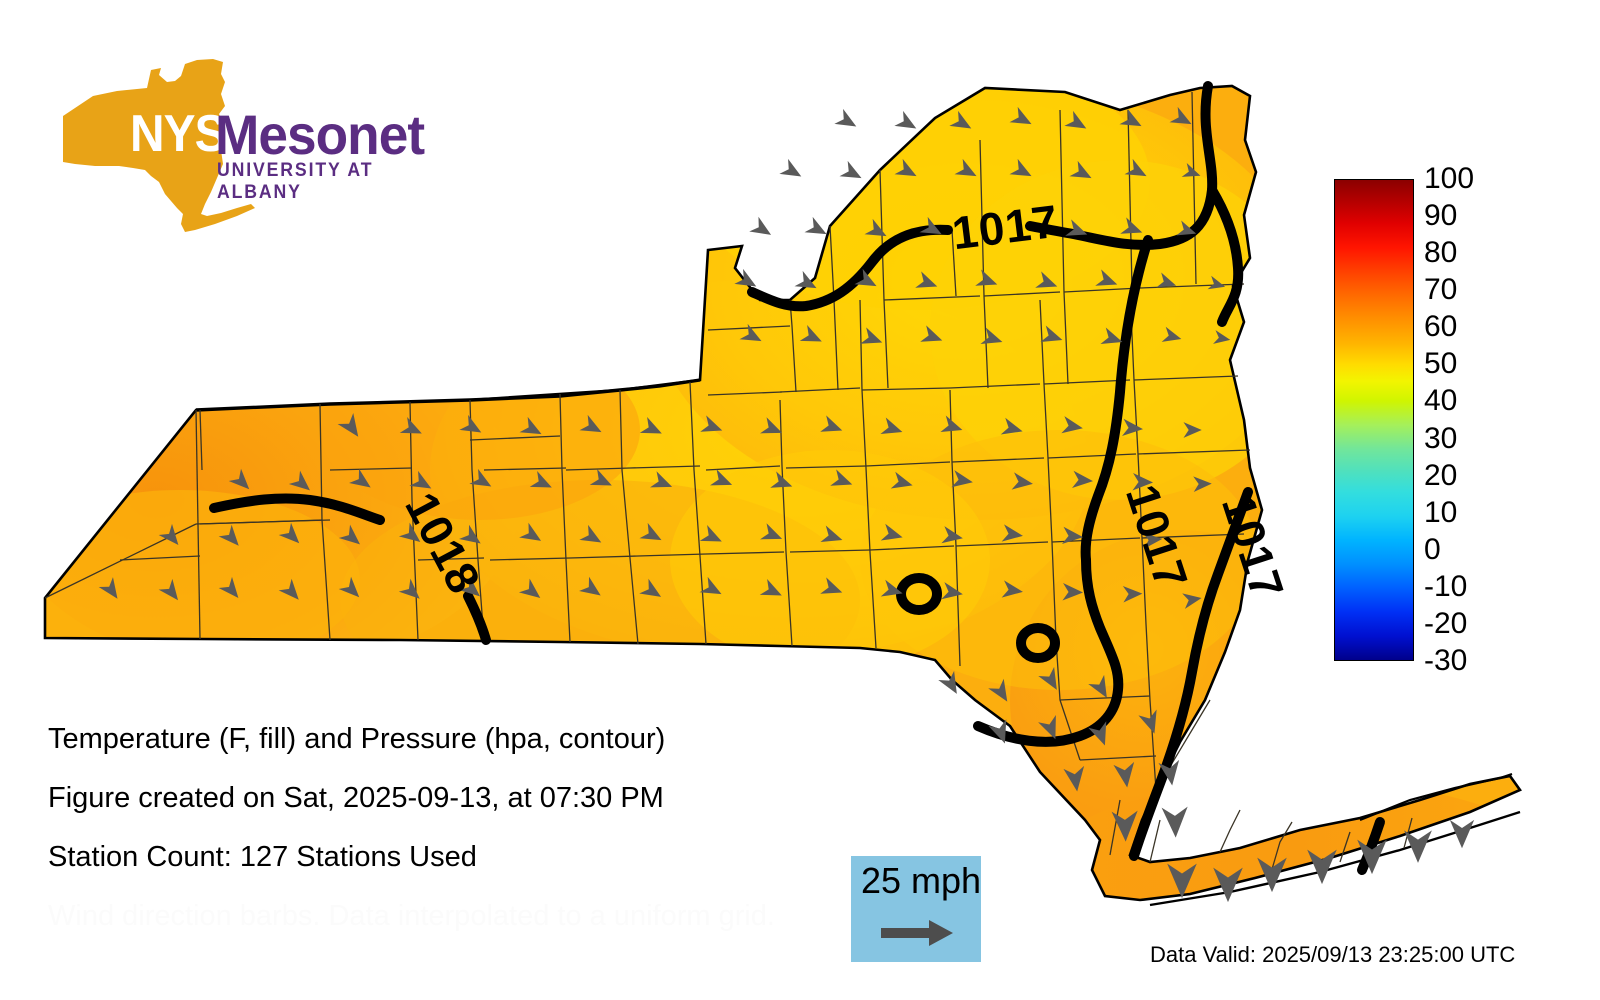 The height and width of the screenshot is (1000, 1600). What do you see at coordinates (1441, 512) in the screenshot?
I see `colorbar-tick-10: 10` at bounding box center [1441, 512].